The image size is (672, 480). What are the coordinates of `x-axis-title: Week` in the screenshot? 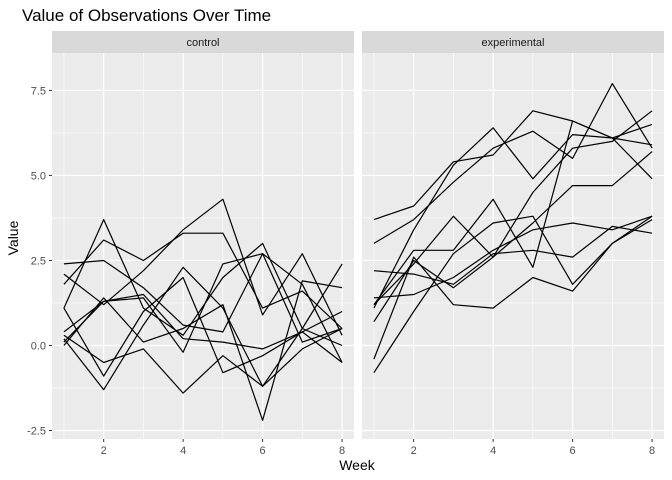 It's located at (357, 465).